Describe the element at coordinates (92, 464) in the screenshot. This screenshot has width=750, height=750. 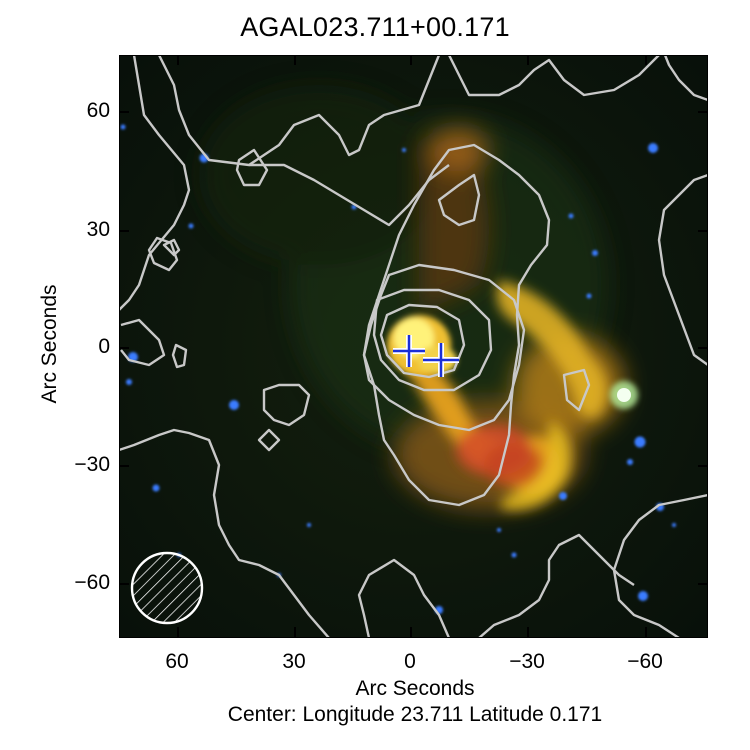
I see `y-tick-label: −30` at that location.